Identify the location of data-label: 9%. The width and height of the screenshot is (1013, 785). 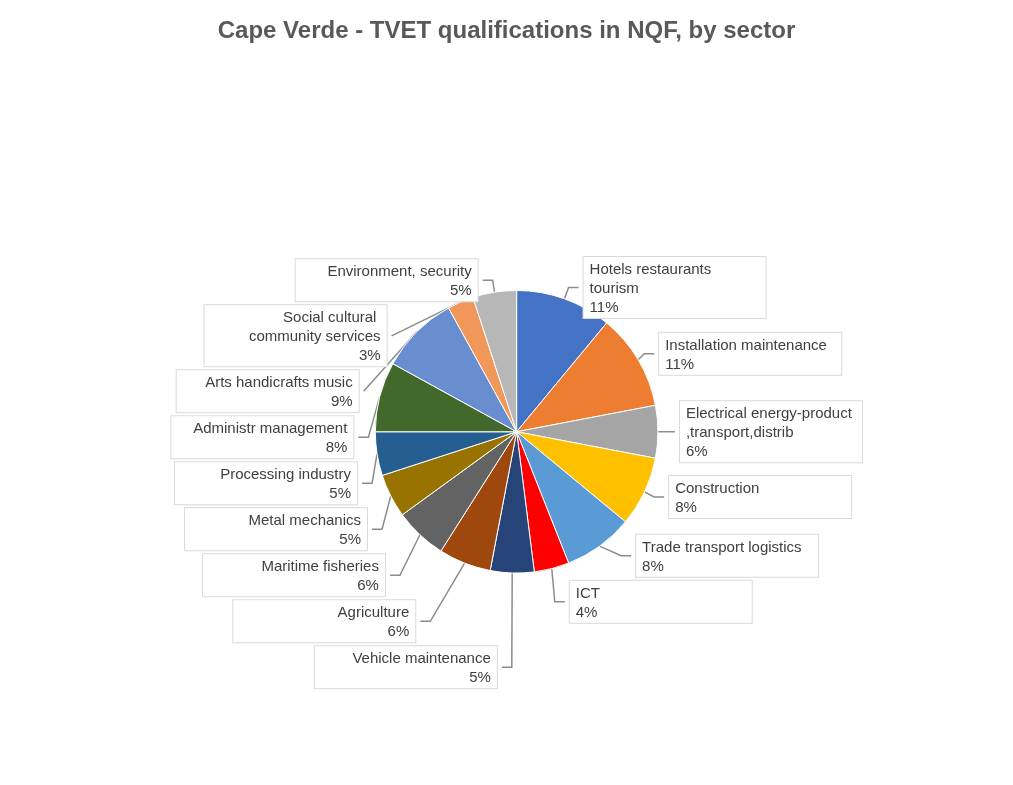
(342, 401).